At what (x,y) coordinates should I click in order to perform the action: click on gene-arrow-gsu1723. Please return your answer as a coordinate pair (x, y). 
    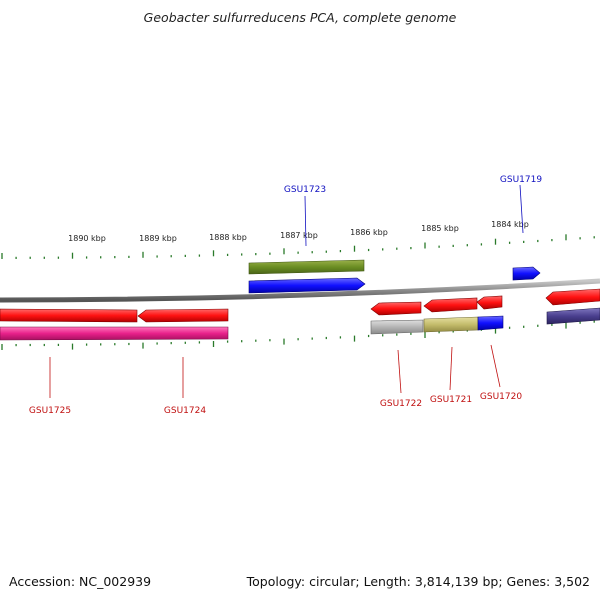
    Looking at the image, I should click on (307, 285).